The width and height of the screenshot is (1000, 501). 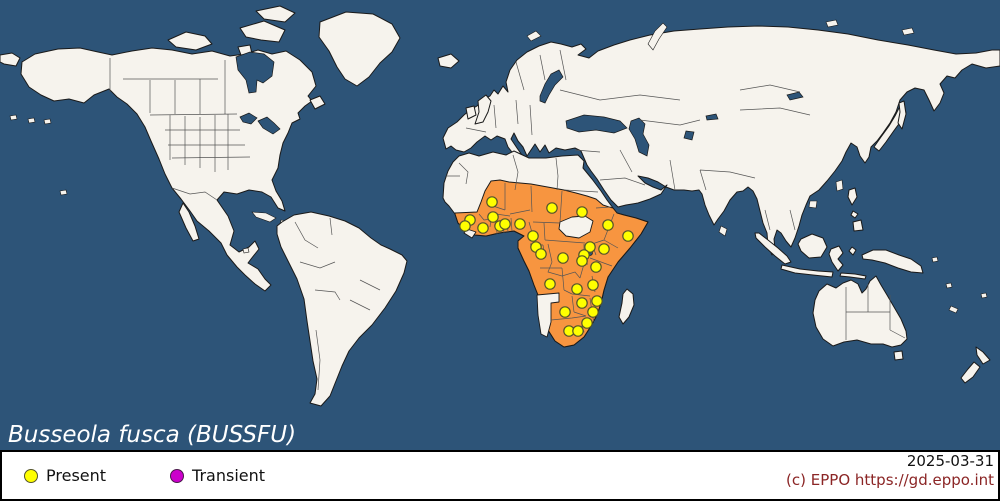 I want to click on landmass-south-america, so click(x=342, y=309).